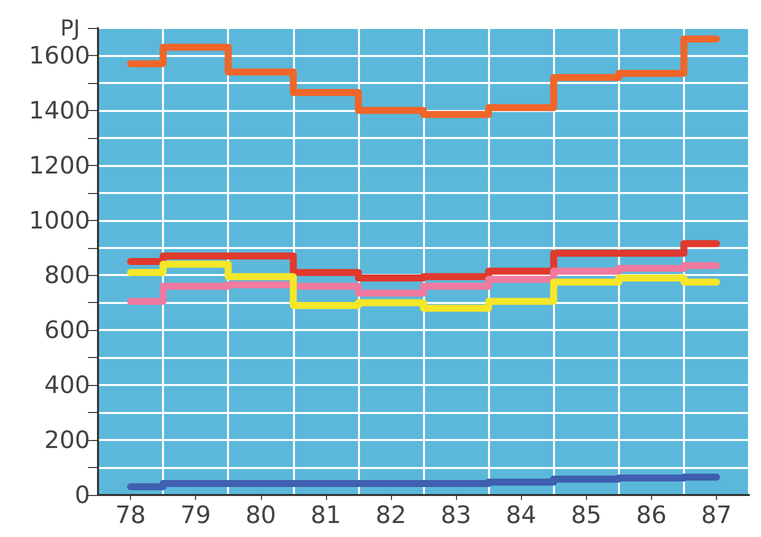  I want to click on y-axis-title: PJ, so click(70, 29).